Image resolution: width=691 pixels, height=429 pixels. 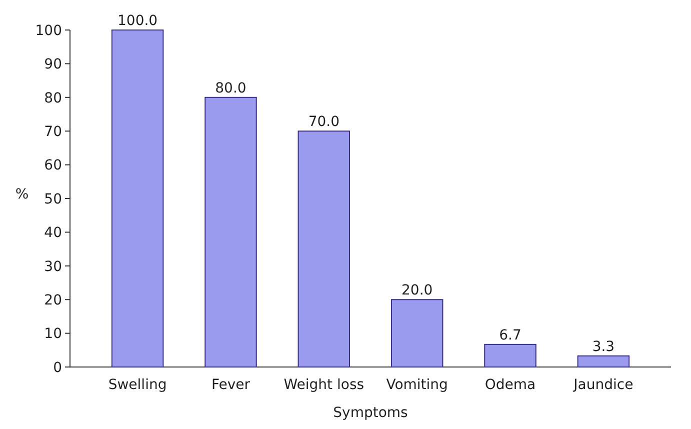 What do you see at coordinates (22, 194) in the screenshot?
I see `y-axis-title: %` at bounding box center [22, 194].